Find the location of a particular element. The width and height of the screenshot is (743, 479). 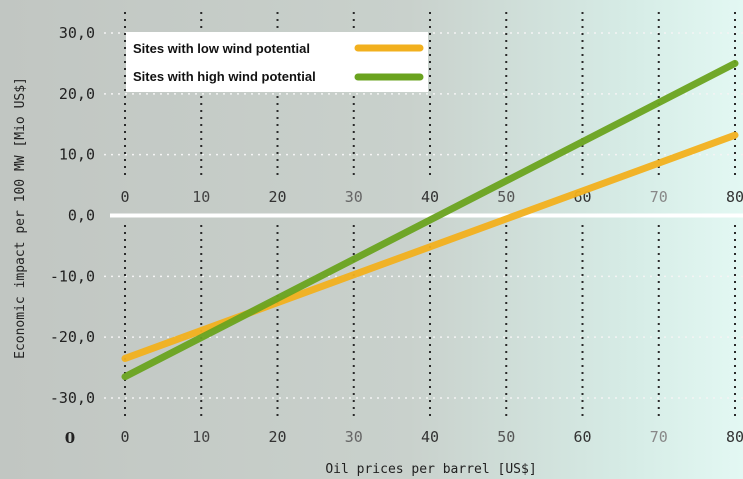

y-tick-label: 20,0 is located at coordinates (77, 94).